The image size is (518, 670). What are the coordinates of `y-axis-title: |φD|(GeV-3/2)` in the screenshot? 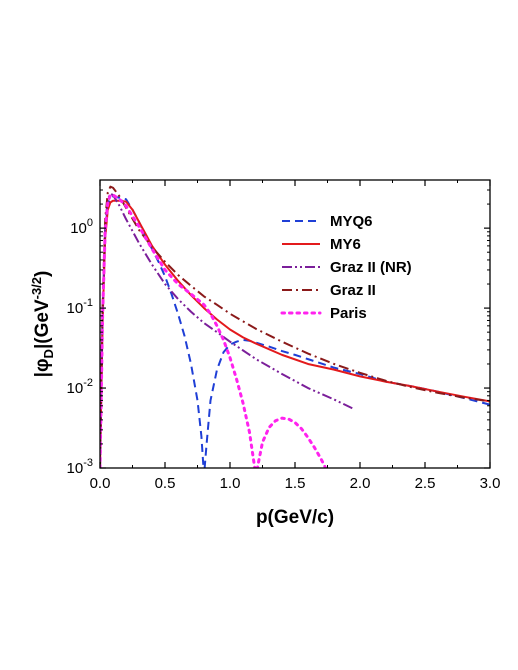 It's located at (42, 324).